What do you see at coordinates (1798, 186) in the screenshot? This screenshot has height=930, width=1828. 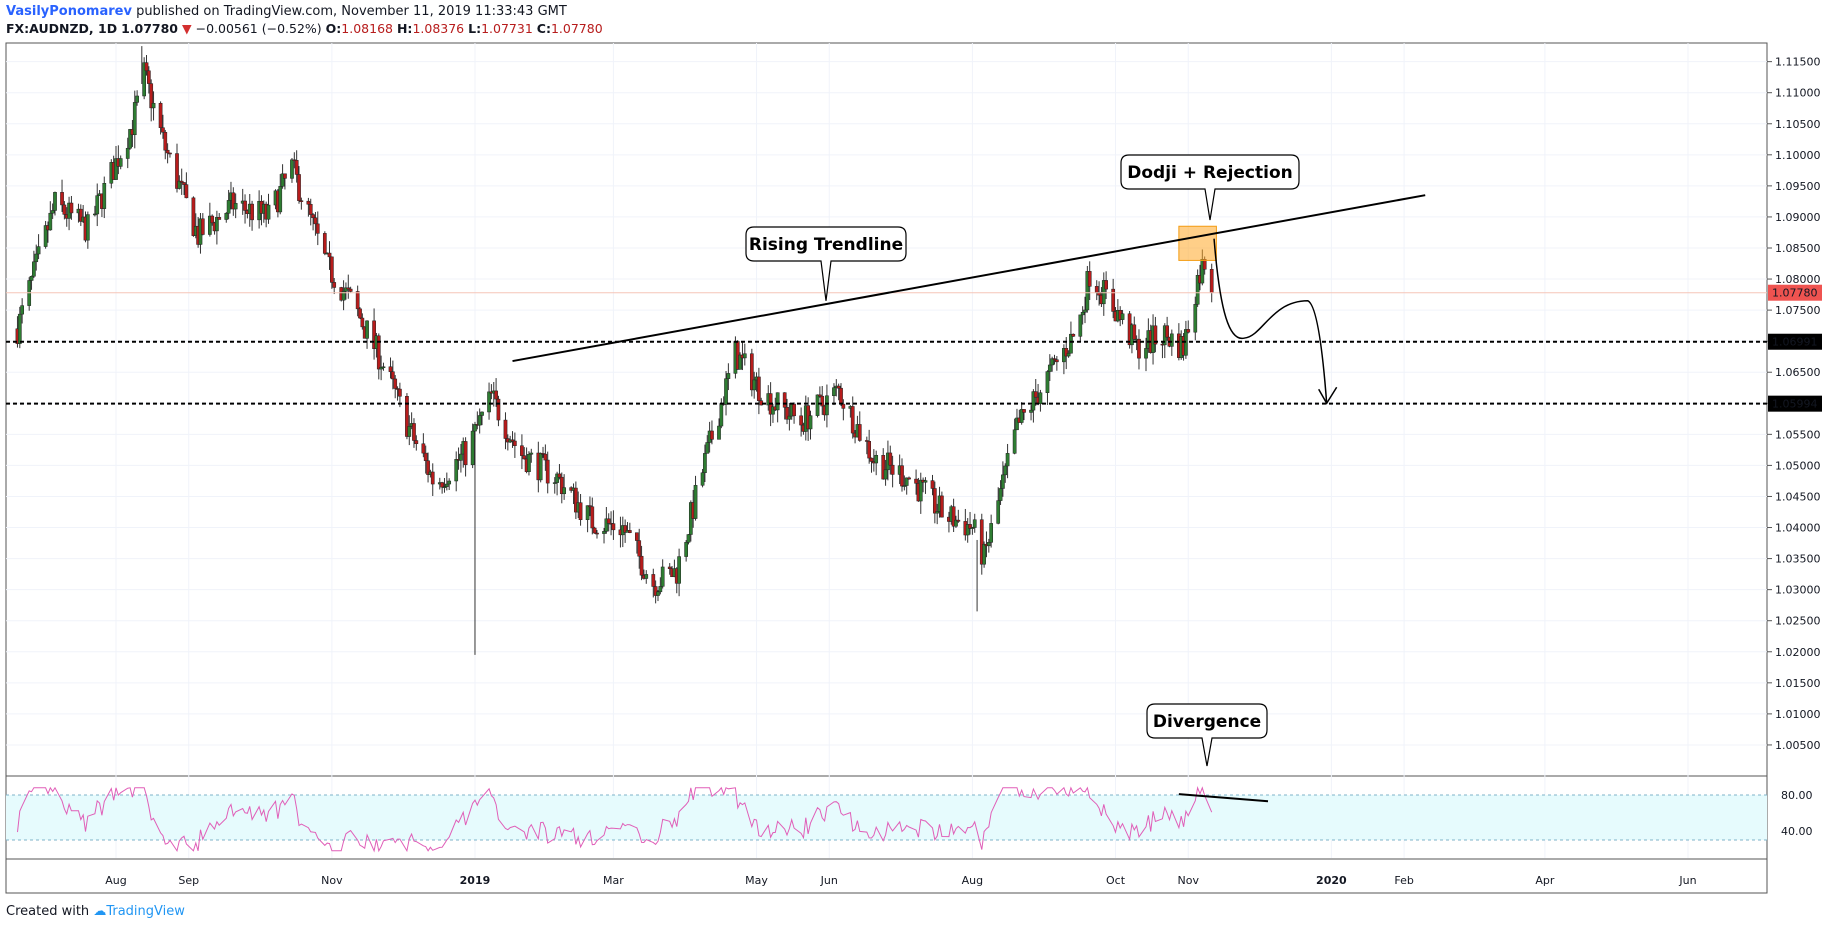 I see `y-tick-label: 1.09500` at bounding box center [1798, 186].